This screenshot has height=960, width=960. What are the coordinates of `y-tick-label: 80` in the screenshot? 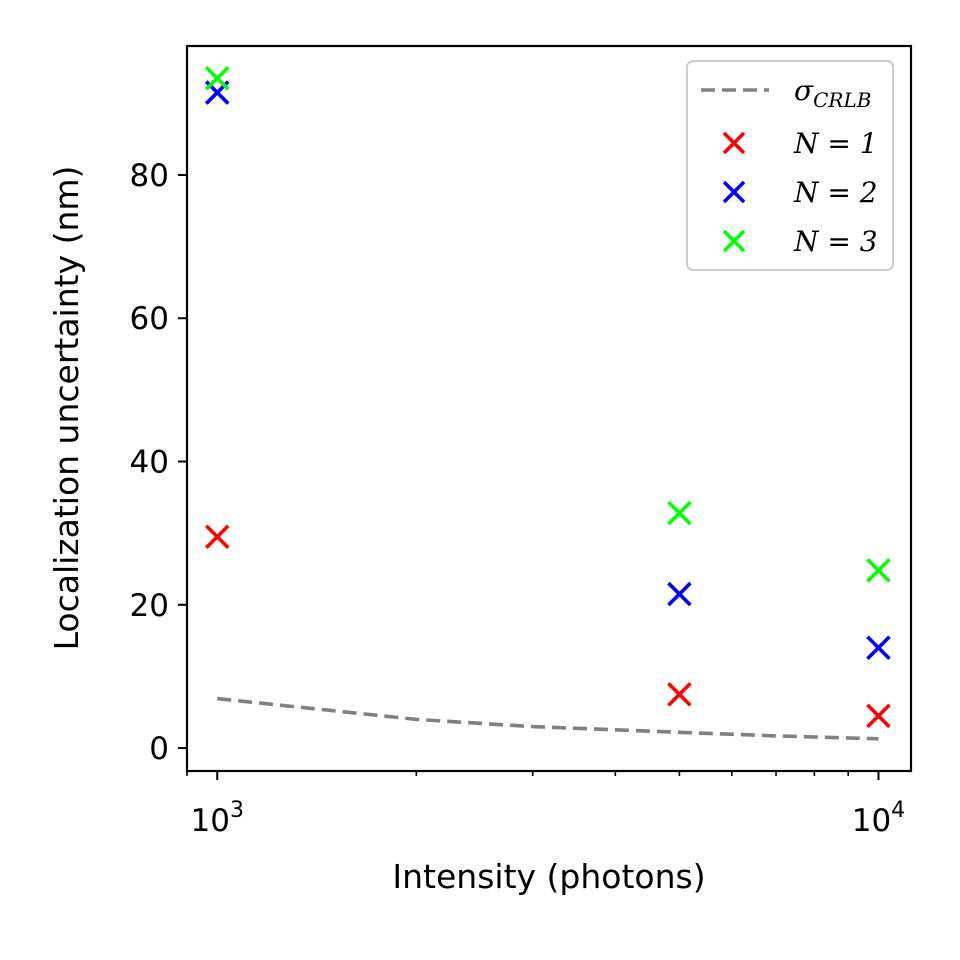 It's located at (149, 176).